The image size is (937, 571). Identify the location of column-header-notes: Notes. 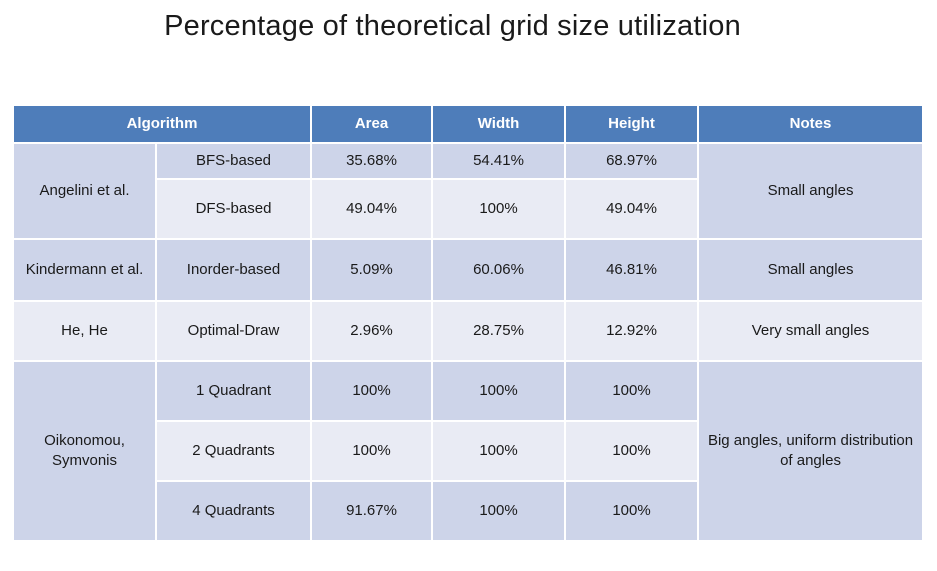
(811, 124).